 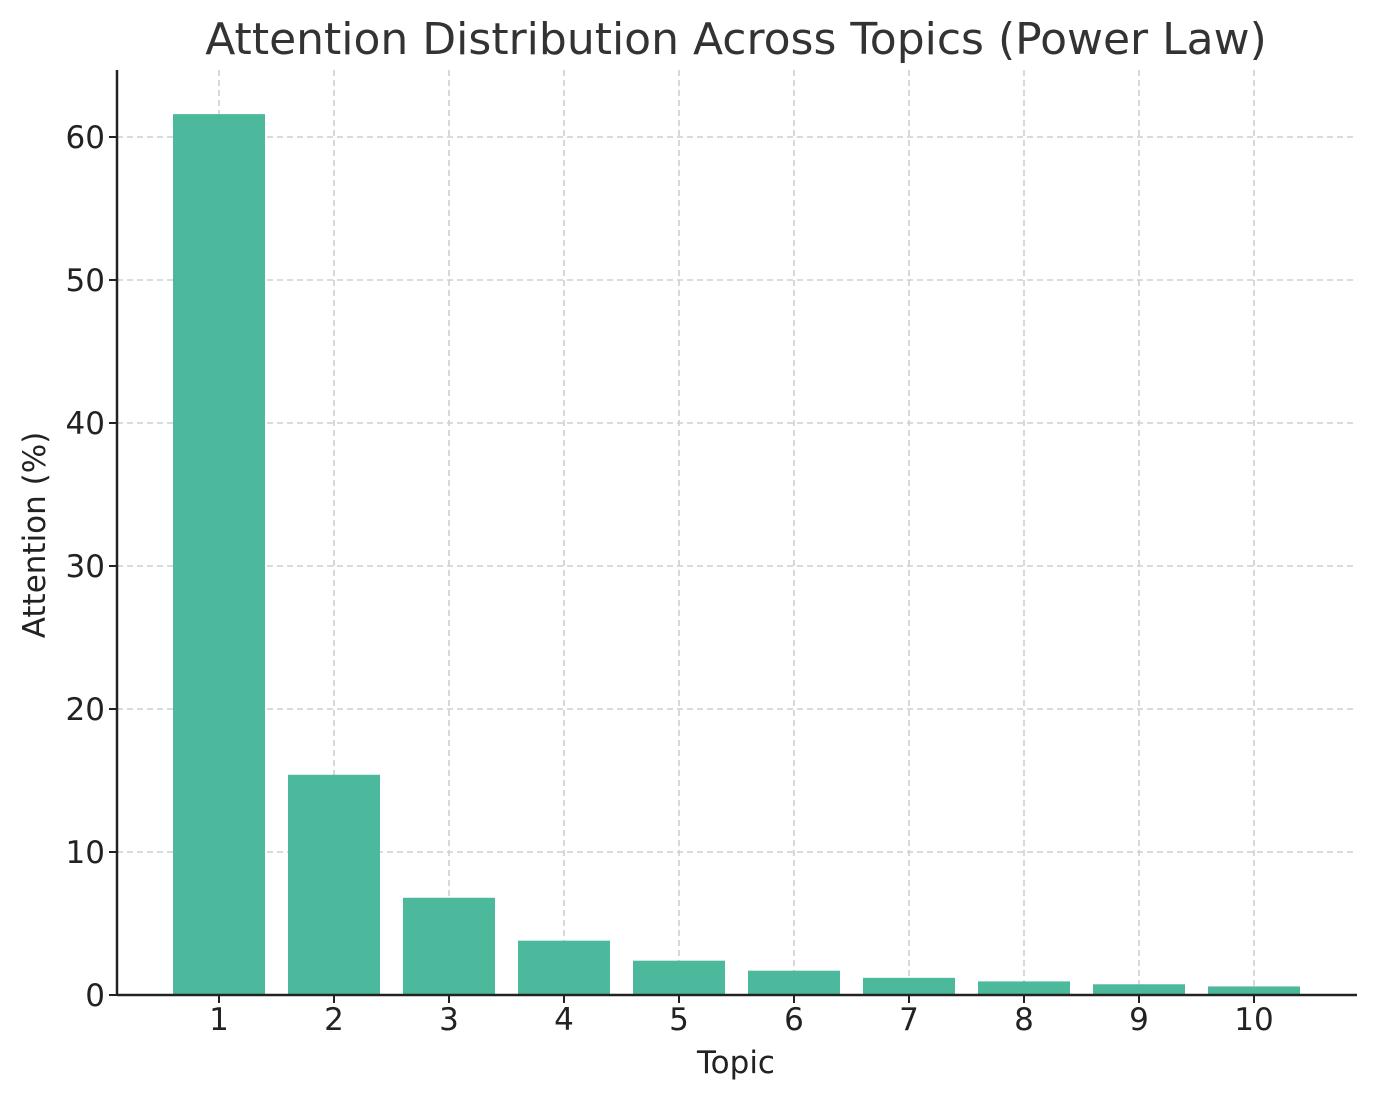 I want to click on x-tick-label: 4, so click(x=564, y=1020).